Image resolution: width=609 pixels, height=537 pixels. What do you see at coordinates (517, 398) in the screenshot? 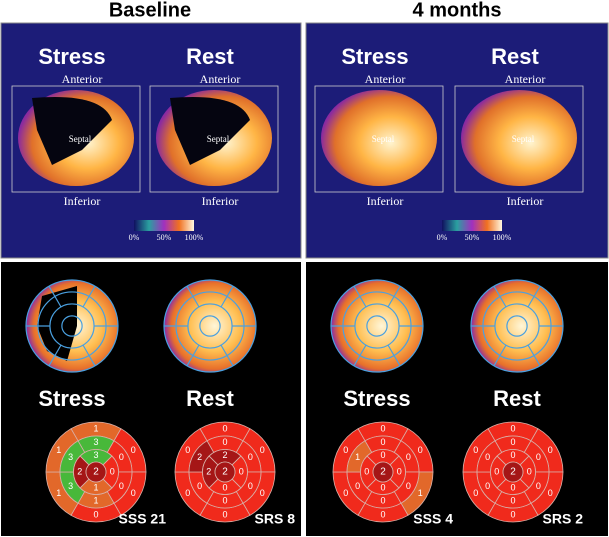
I see `map-title: Rest` at bounding box center [517, 398].